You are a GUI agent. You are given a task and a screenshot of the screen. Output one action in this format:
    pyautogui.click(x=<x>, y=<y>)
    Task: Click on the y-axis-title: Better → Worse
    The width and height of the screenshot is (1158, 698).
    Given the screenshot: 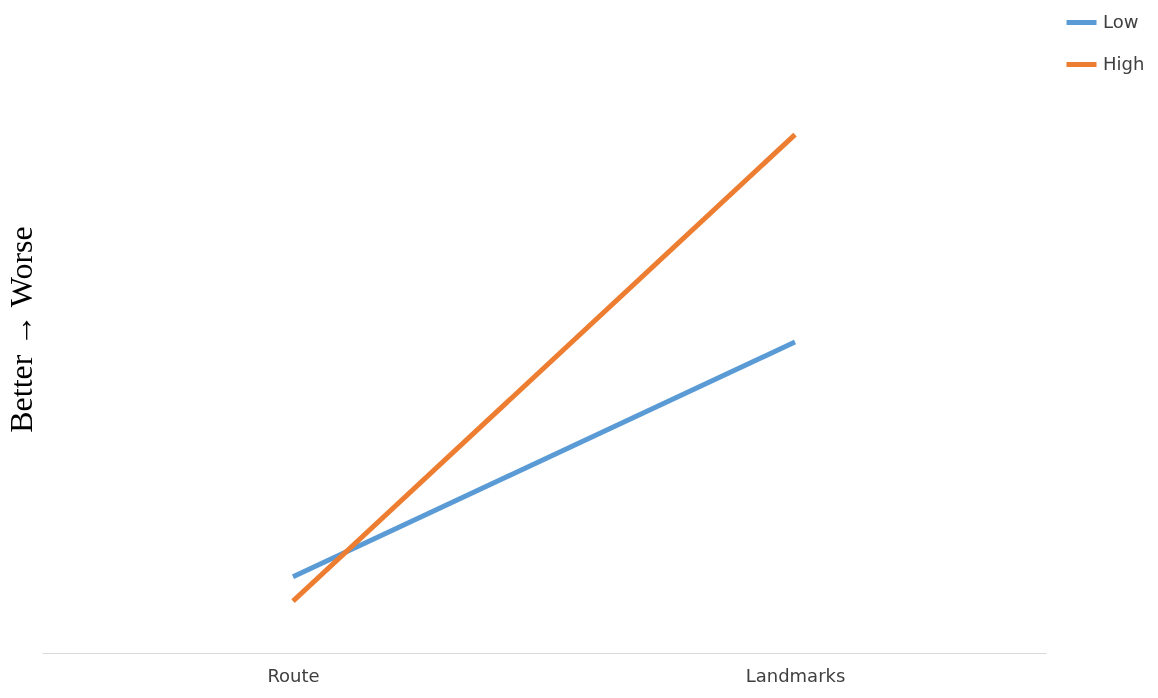 What is the action you would take?
    pyautogui.click(x=20, y=329)
    